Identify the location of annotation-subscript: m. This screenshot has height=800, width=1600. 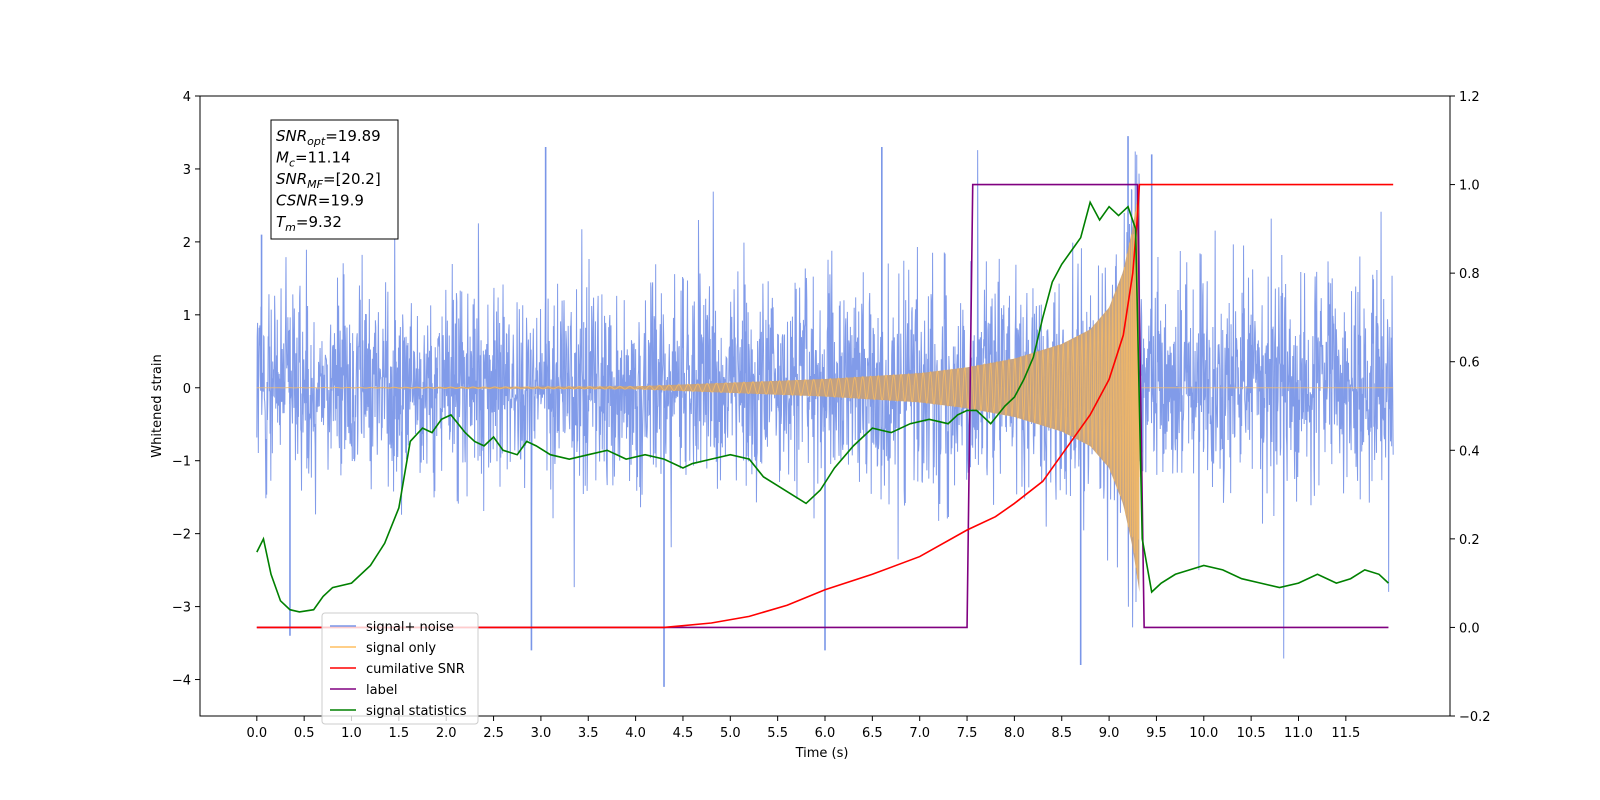
(290, 227).